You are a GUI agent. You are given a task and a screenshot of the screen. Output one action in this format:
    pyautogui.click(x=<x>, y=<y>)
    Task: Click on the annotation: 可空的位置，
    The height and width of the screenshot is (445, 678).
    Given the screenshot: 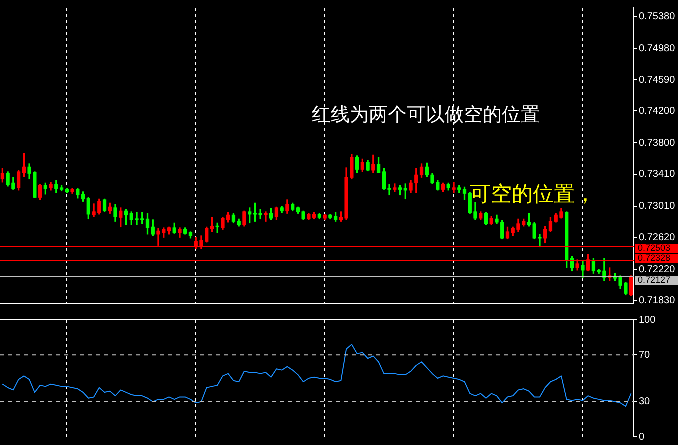 What is the action you would take?
    pyautogui.click(x=533, y=194)
    